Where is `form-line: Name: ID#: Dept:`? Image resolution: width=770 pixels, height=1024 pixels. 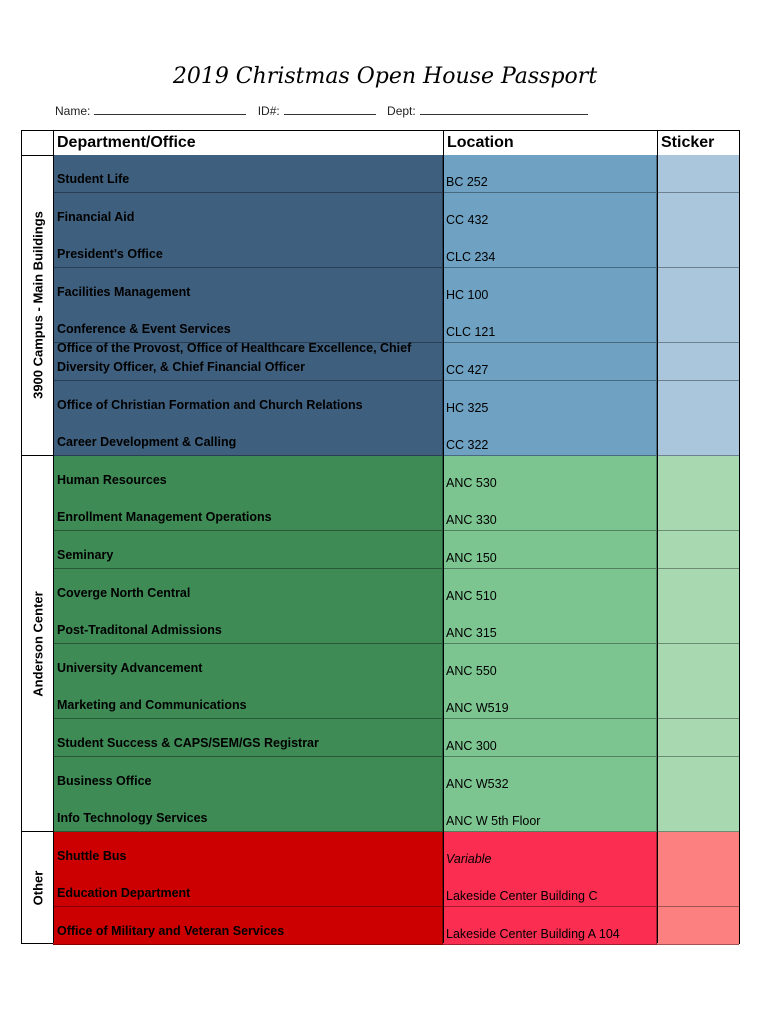
form-line: Name: ID#: Dept: is located at coordinates (325, 110).